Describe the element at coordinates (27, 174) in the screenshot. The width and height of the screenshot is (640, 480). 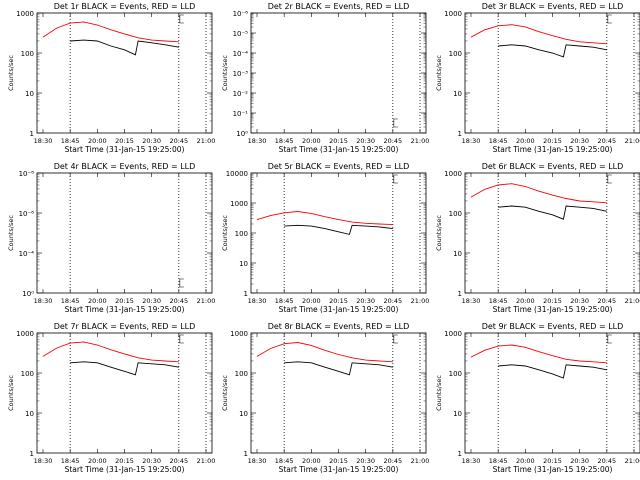
I see `y-tick-label: 10⁻⁸` at that location.